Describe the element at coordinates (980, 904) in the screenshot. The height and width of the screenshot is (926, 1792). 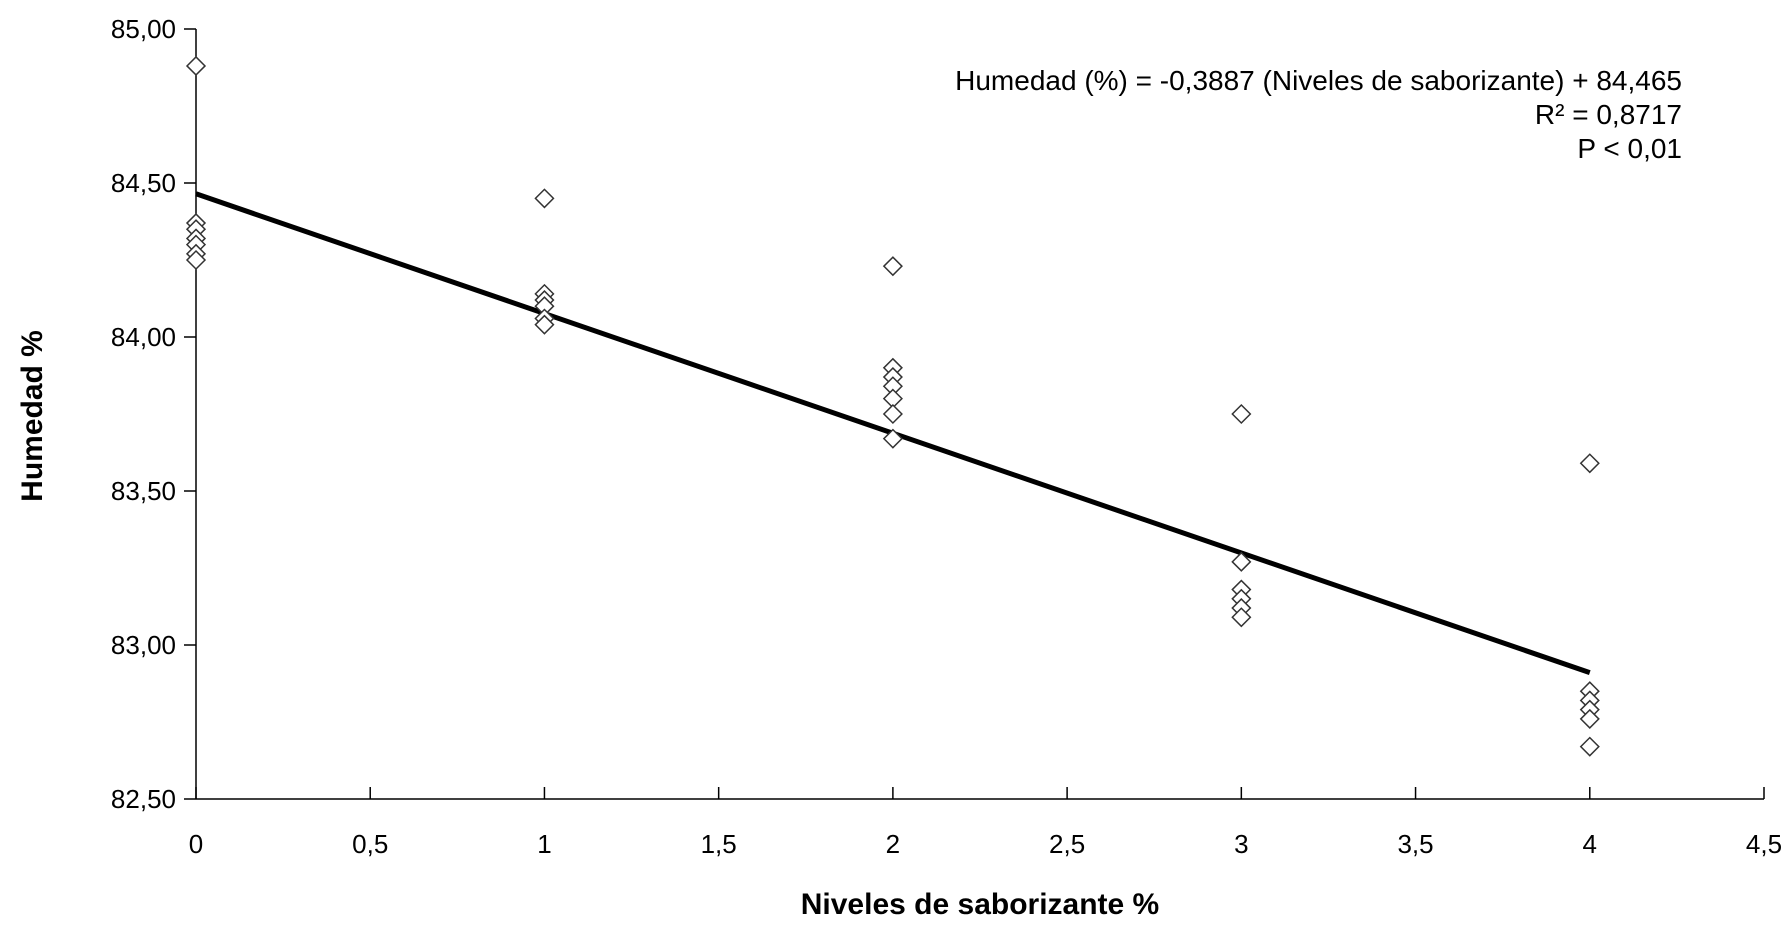
I see `x-axis-title: Niveles de saborizante %` at that location.